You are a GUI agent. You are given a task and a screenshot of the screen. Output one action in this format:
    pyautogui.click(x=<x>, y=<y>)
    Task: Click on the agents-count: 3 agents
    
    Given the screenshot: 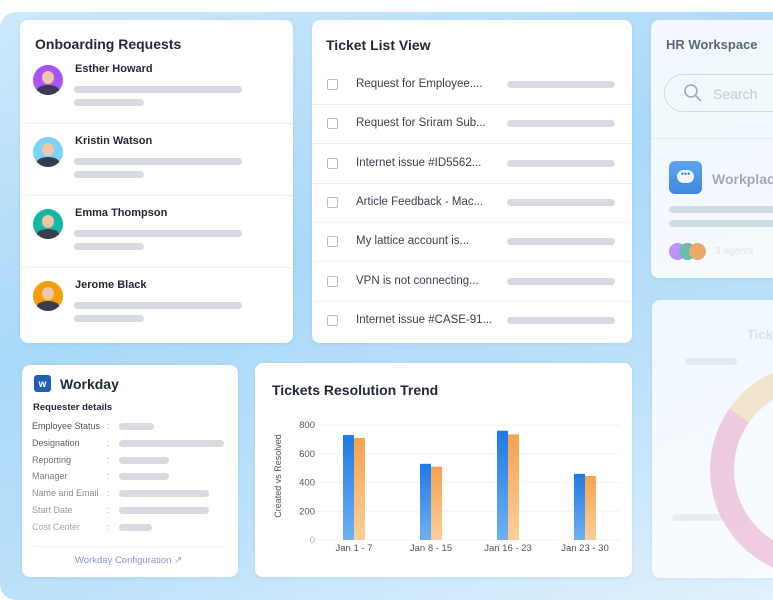 What is the action you would take?
    pyautogui.click(x=734, y=251)
    